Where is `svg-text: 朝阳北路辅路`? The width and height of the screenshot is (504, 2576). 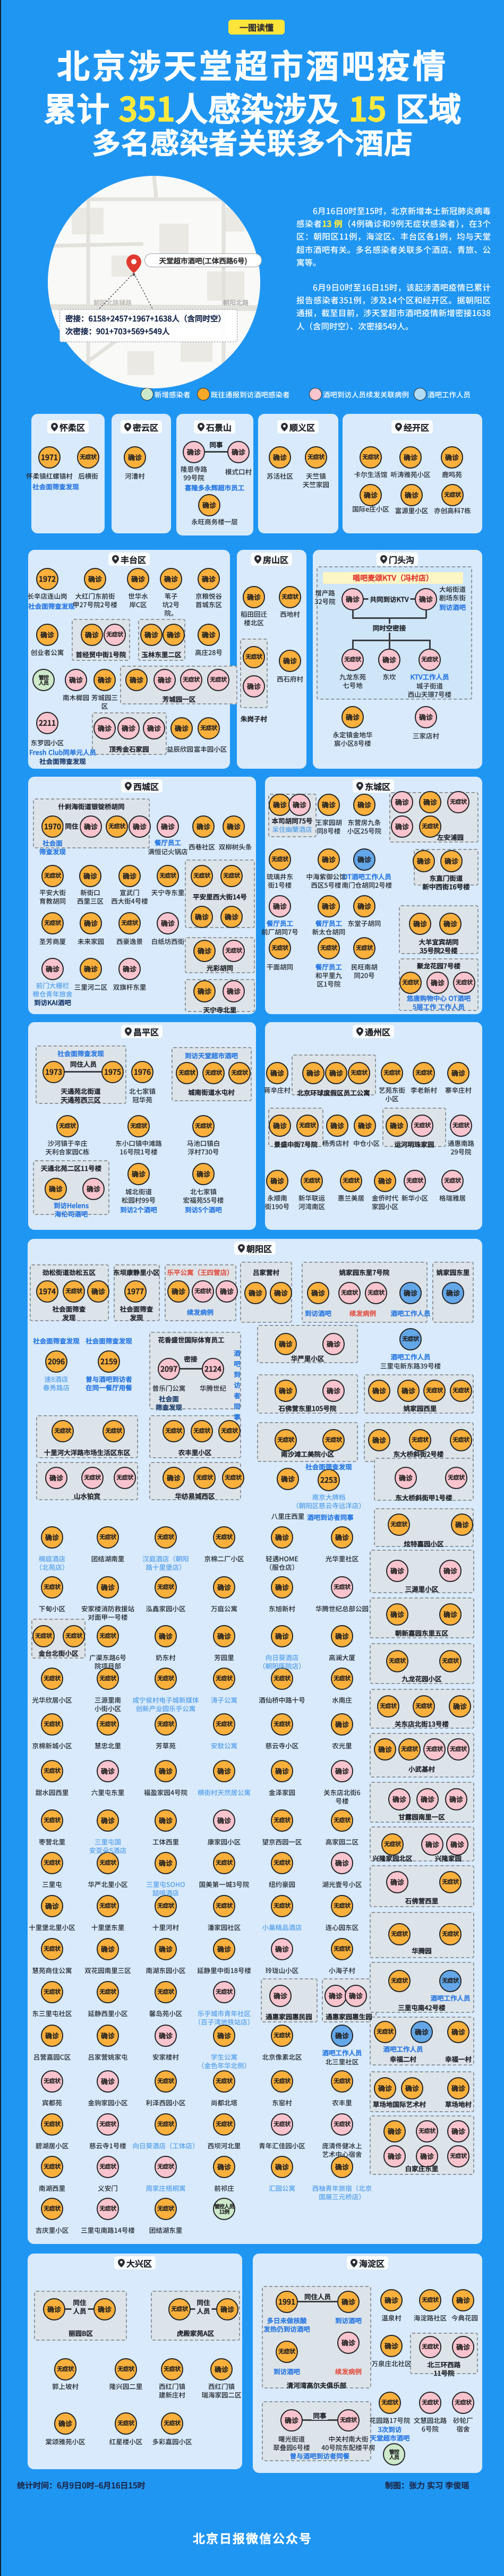
svg-text: 朝阳北路辅路 is located at coordinates (112, 302).